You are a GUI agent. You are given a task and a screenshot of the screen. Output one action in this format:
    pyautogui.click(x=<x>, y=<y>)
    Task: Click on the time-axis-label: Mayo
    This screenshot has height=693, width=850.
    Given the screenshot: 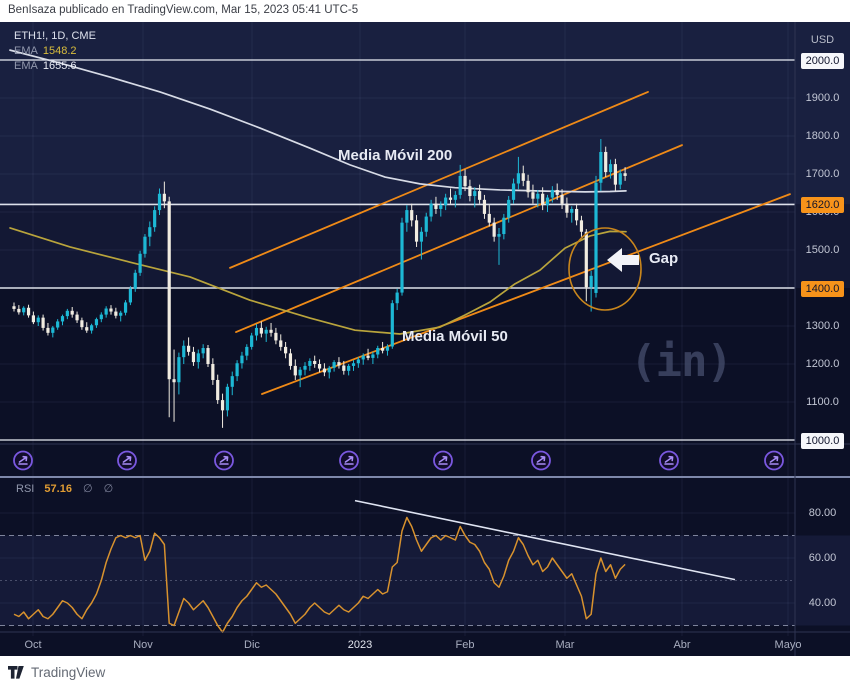 What is the action you would take?
    pyautogui.click(x=788, y=645)
    